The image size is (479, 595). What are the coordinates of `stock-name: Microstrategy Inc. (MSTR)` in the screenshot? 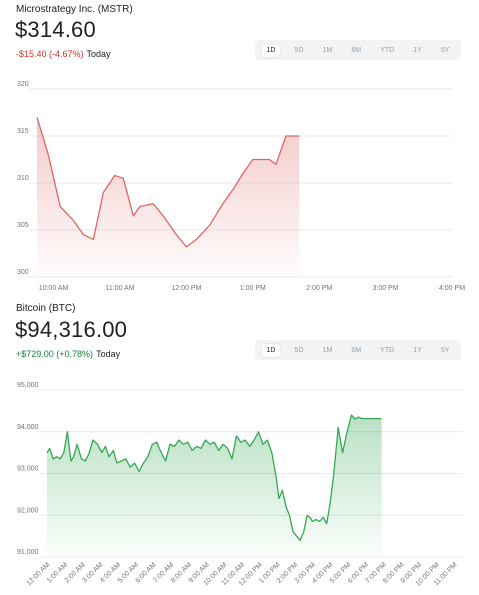 It's located at (74, 9).